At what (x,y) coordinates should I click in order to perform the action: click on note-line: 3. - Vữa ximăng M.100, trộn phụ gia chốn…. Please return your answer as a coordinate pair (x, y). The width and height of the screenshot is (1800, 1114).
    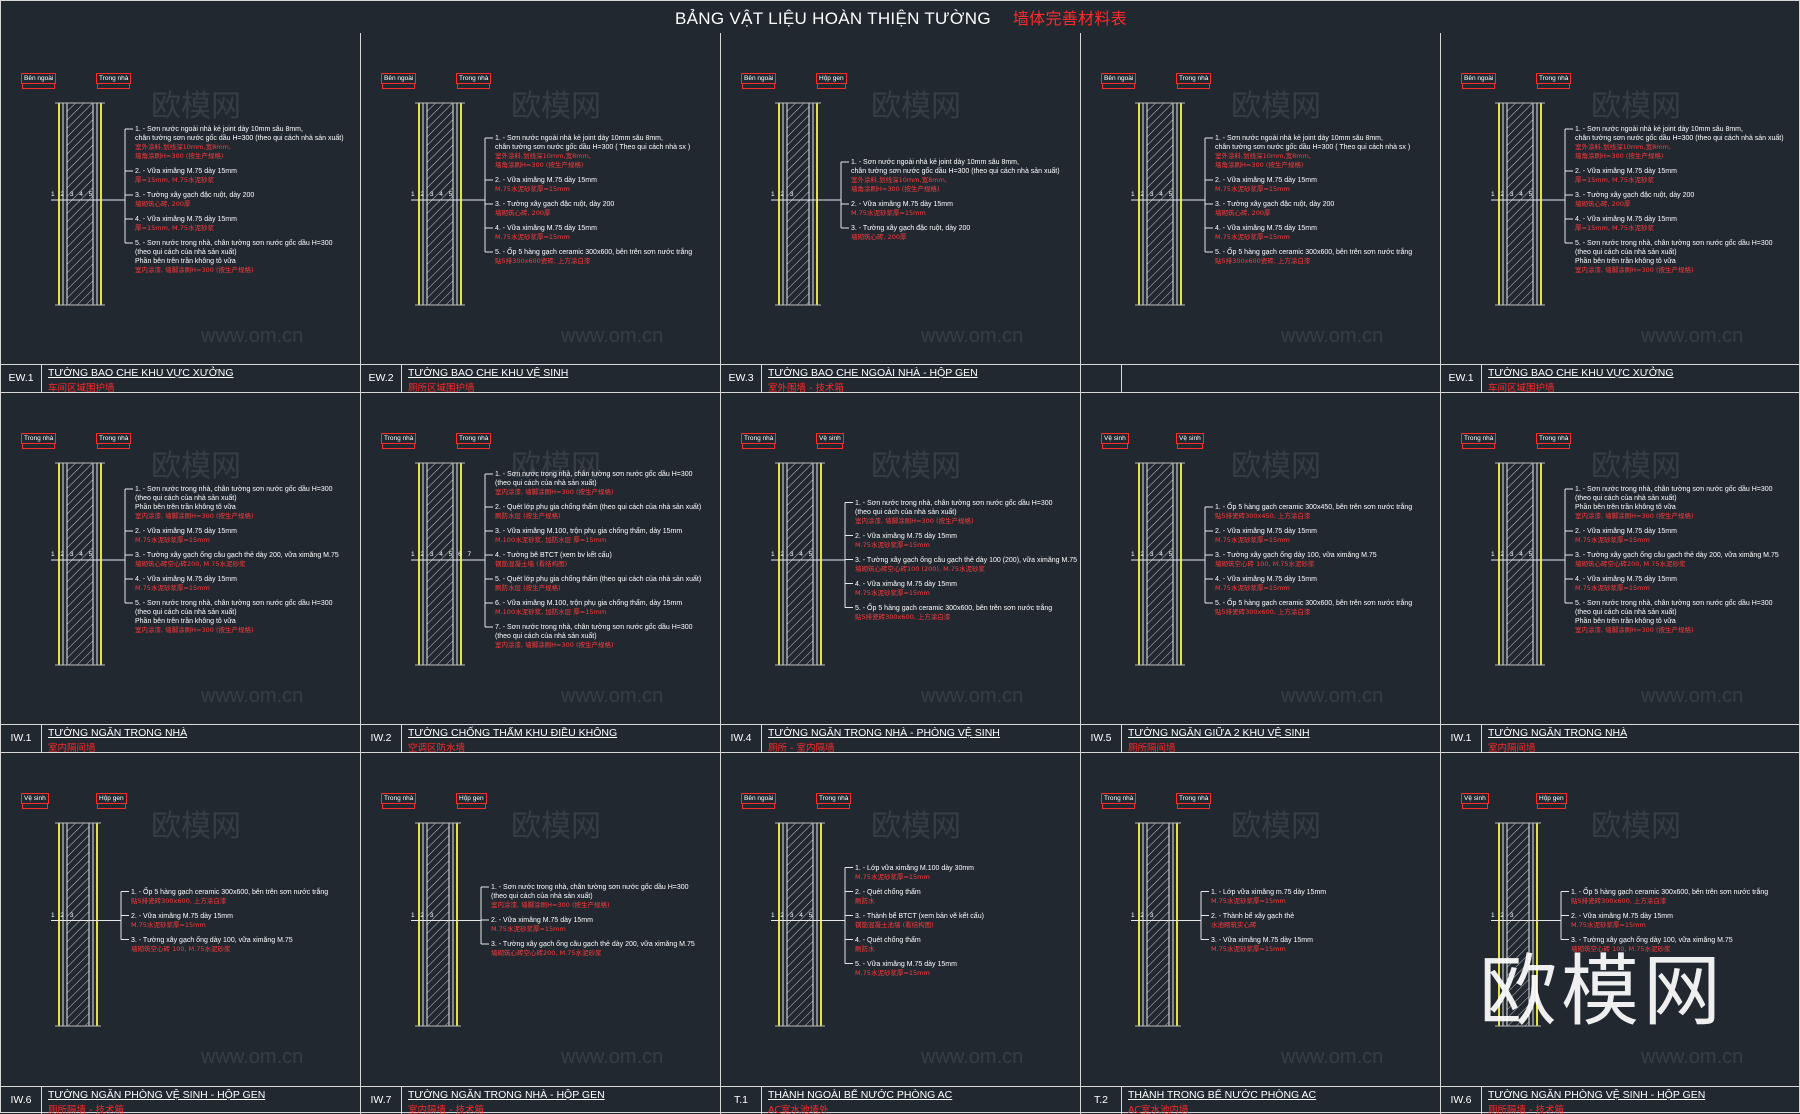
    Looking at the image, I should click on (589, 531).